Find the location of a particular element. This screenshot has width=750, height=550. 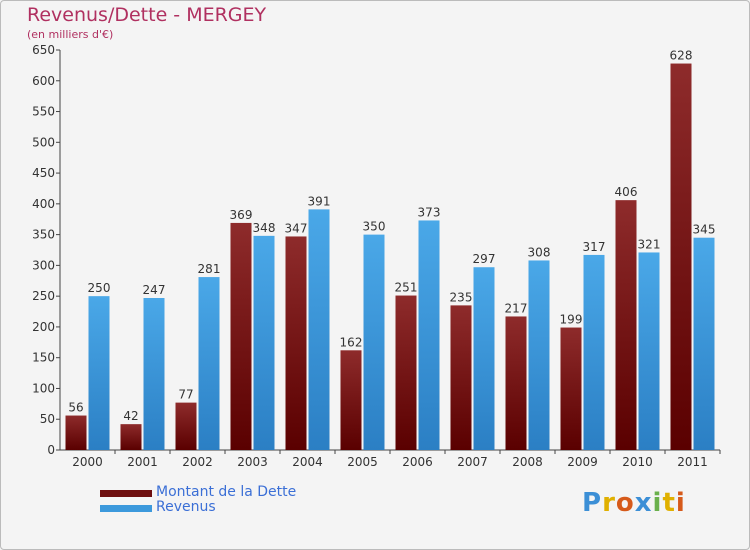

data-label-dette: 369 is located at coordinates (241, 215).